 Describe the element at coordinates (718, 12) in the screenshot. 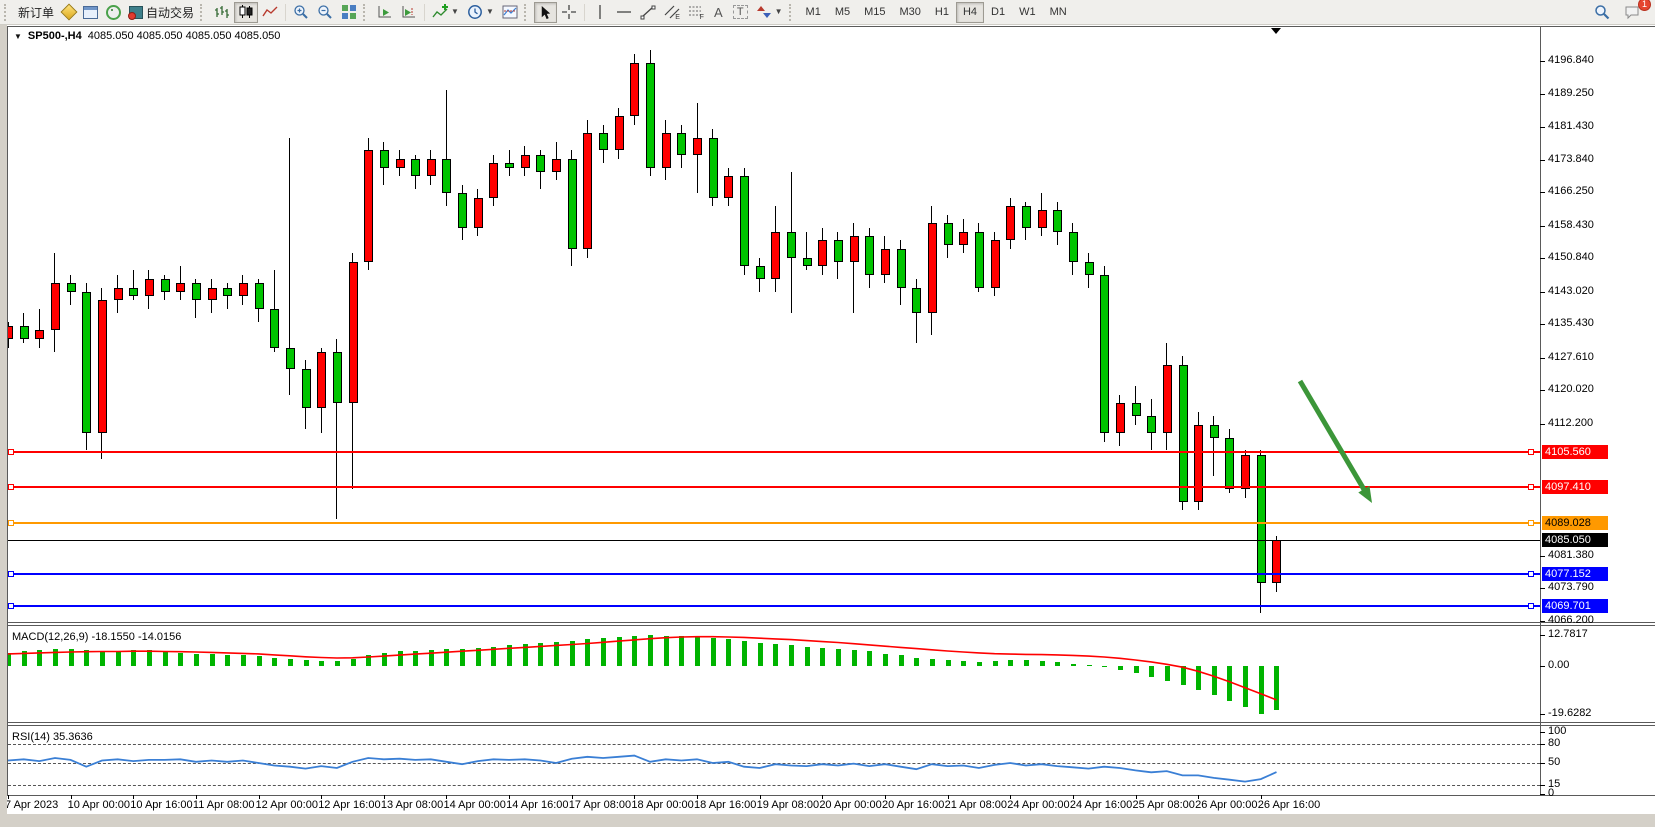

I see `text-tool-button: A` at that location.